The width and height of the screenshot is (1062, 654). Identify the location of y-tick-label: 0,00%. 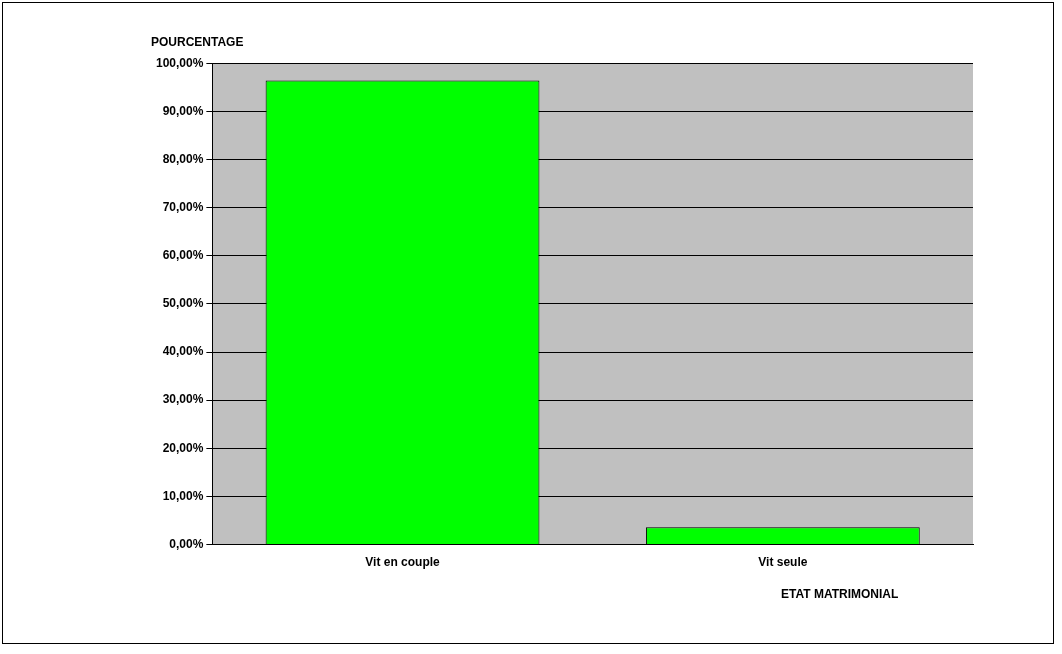
(186, 543).